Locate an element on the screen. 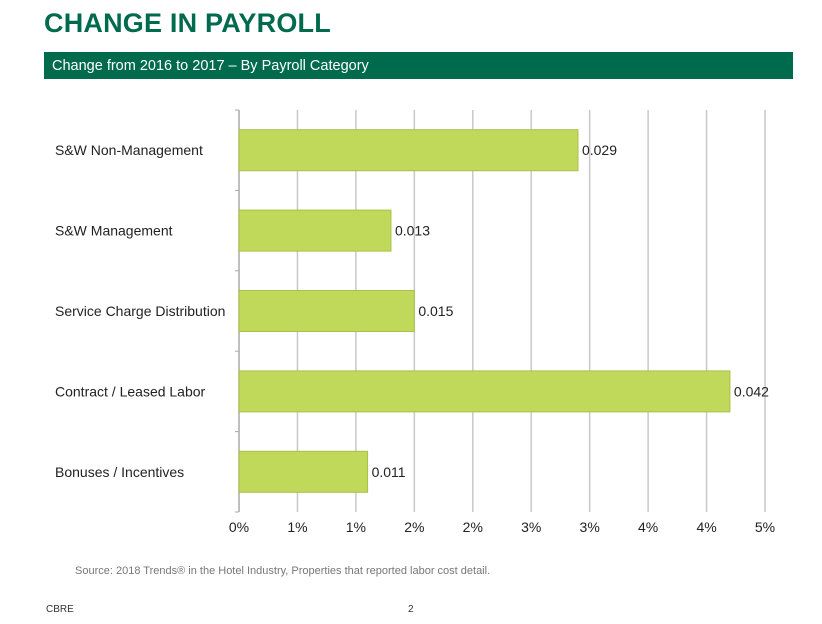 Image resolution: width=822 pixels, height=624 pixels. category-label: S&W Non-Management is located at coordinates (129, 150).